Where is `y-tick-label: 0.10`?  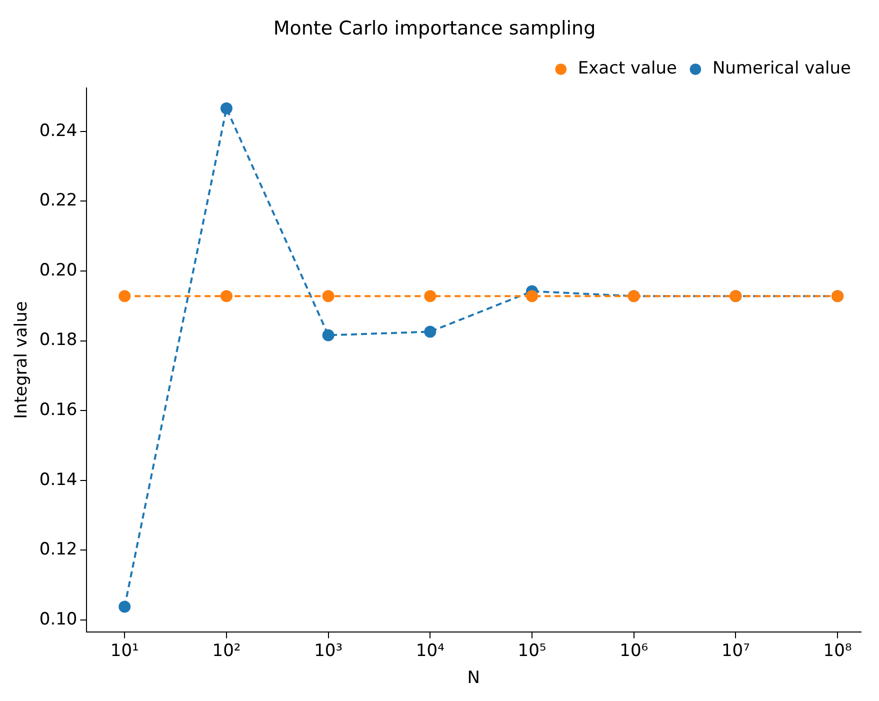 y-tick-label: 0.10 is located at coordinates (58, 619).